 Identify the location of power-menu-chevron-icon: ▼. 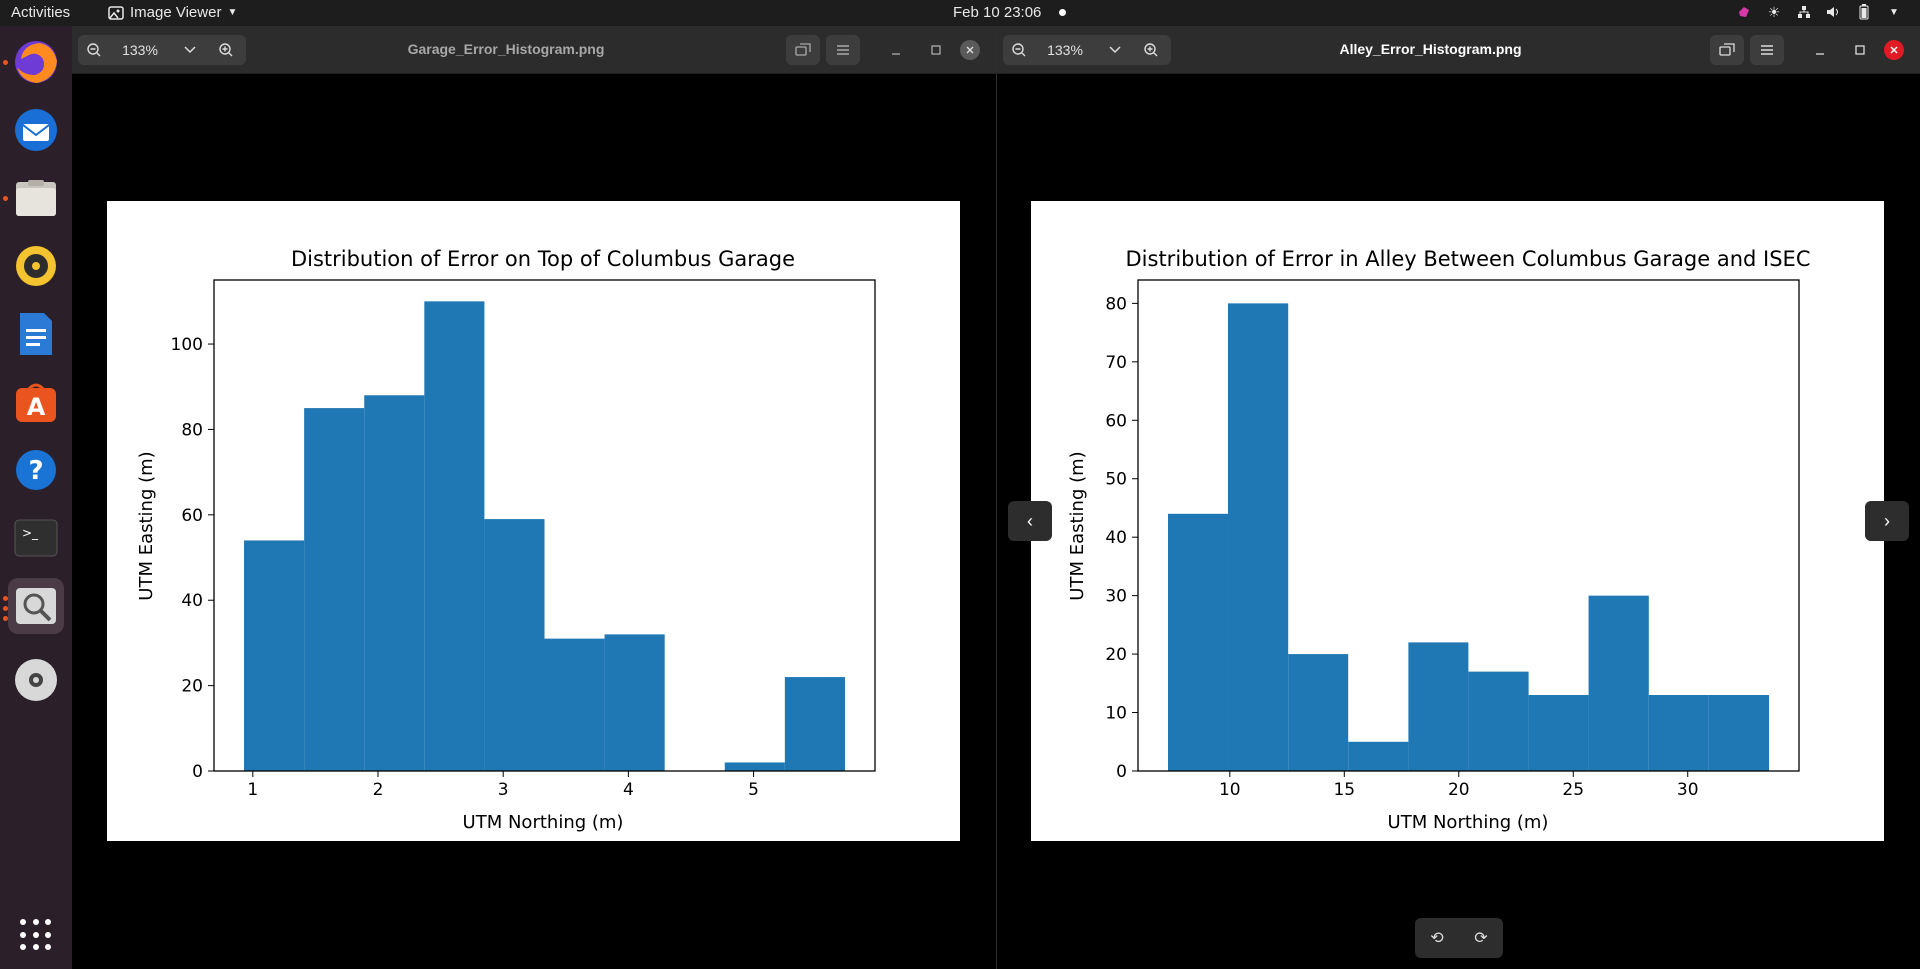
(1894, 12).